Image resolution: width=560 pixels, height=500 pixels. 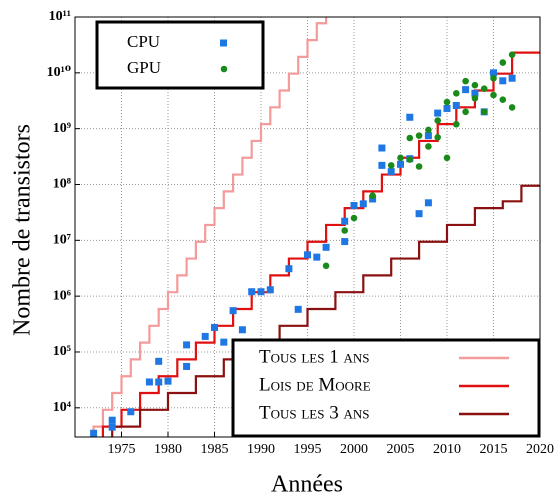 I want to click on x-tick-label: 2005, so click(x=401, y=449).